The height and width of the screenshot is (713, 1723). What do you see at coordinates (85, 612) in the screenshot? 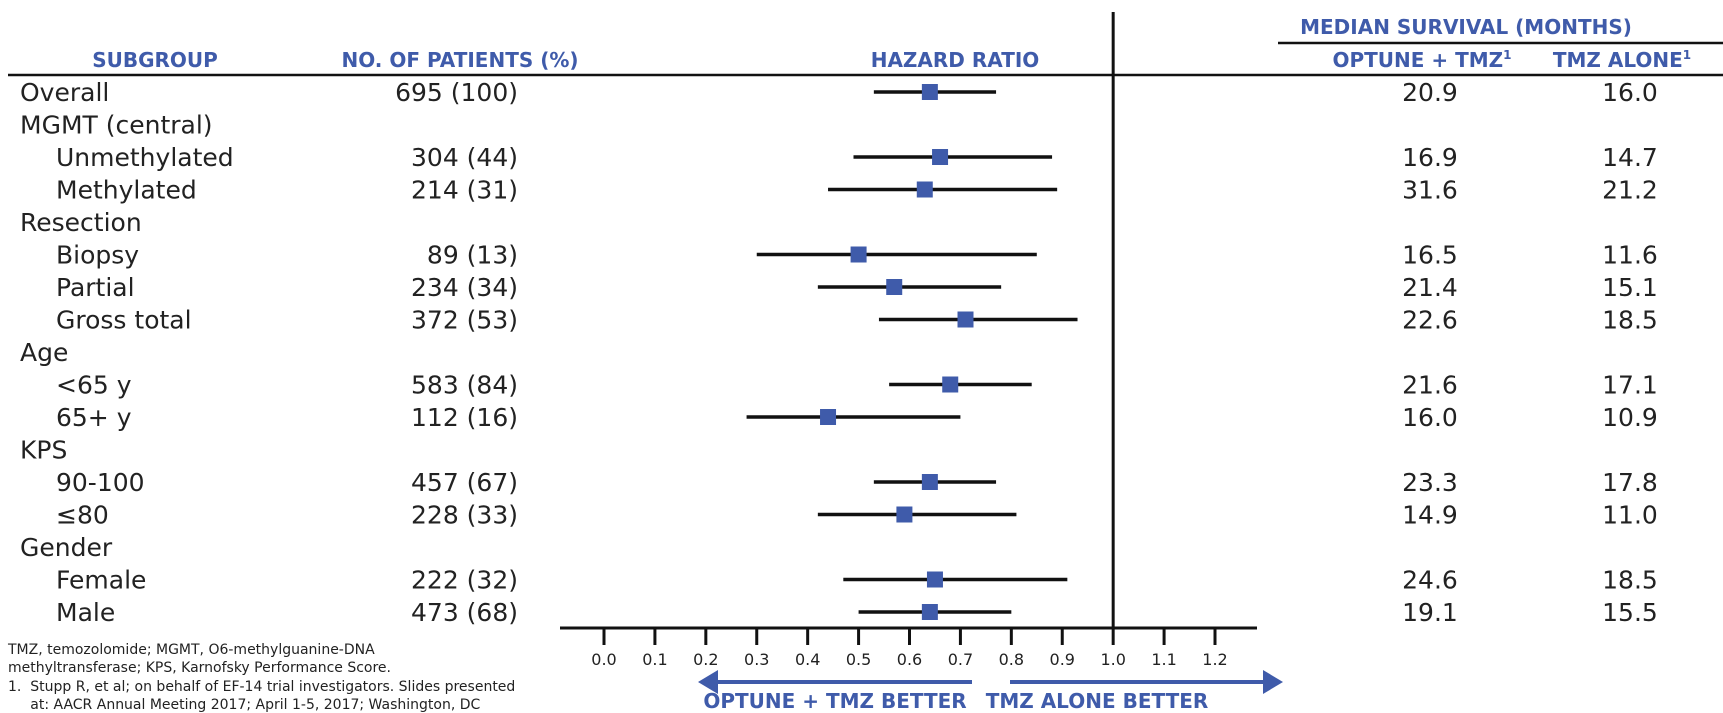
I see `row-label: Male` at bounding box center [85, 612].